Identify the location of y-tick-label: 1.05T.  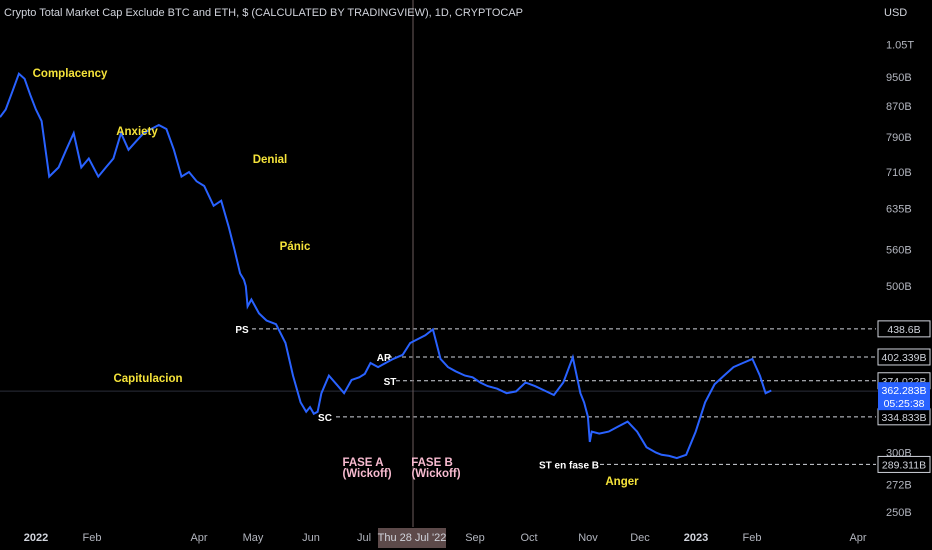
(900, 46).